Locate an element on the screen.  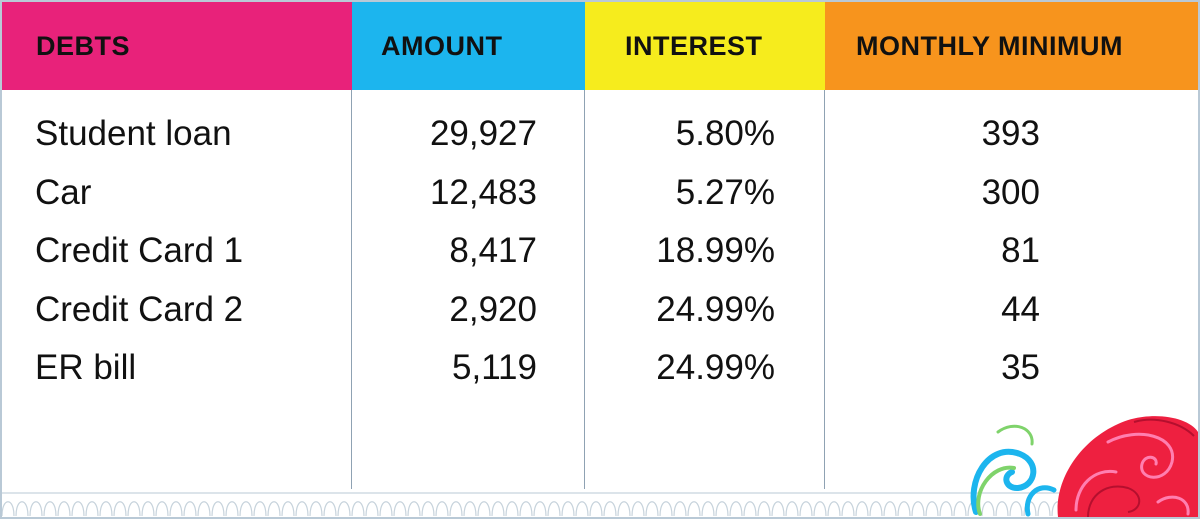
debt-name: Student loan is located at coordinates (133, 133).